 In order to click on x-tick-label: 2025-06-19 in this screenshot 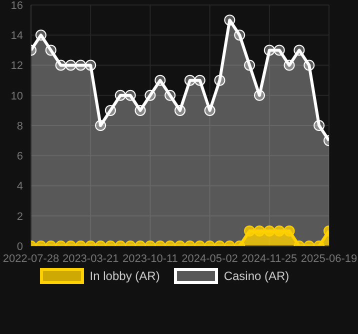, I will do `click(329, 258)`.